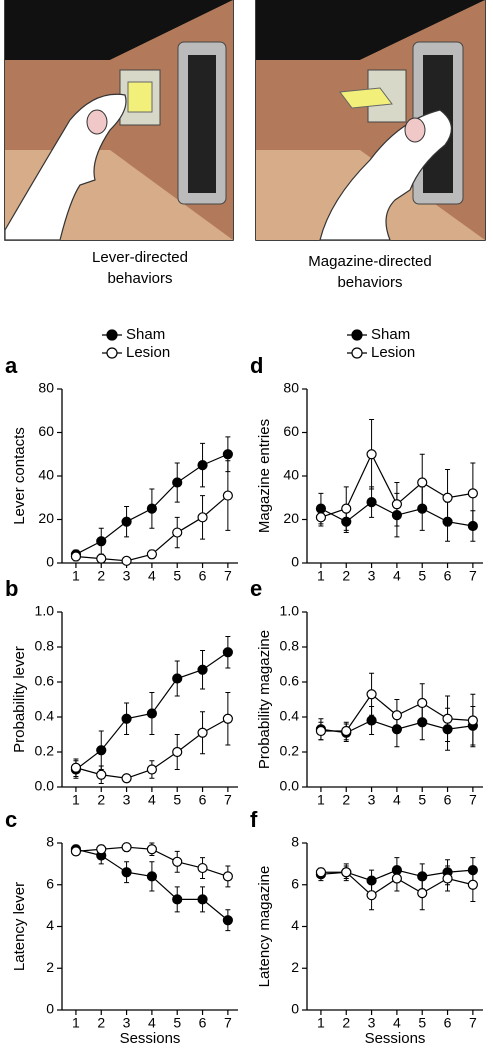 The width and height of the screenshot is (493, 1048). Describe the element at coordinates (50, 967) in the screenshot. I see `y-tick-label: 2` at that location.